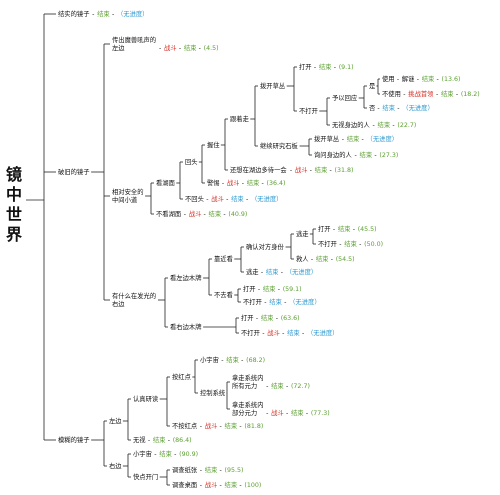 This screenshot has width=500, height=495. I want to click on tree-node-e11: 小宇宙 - 结束 - (90.9), so click(165, 453).